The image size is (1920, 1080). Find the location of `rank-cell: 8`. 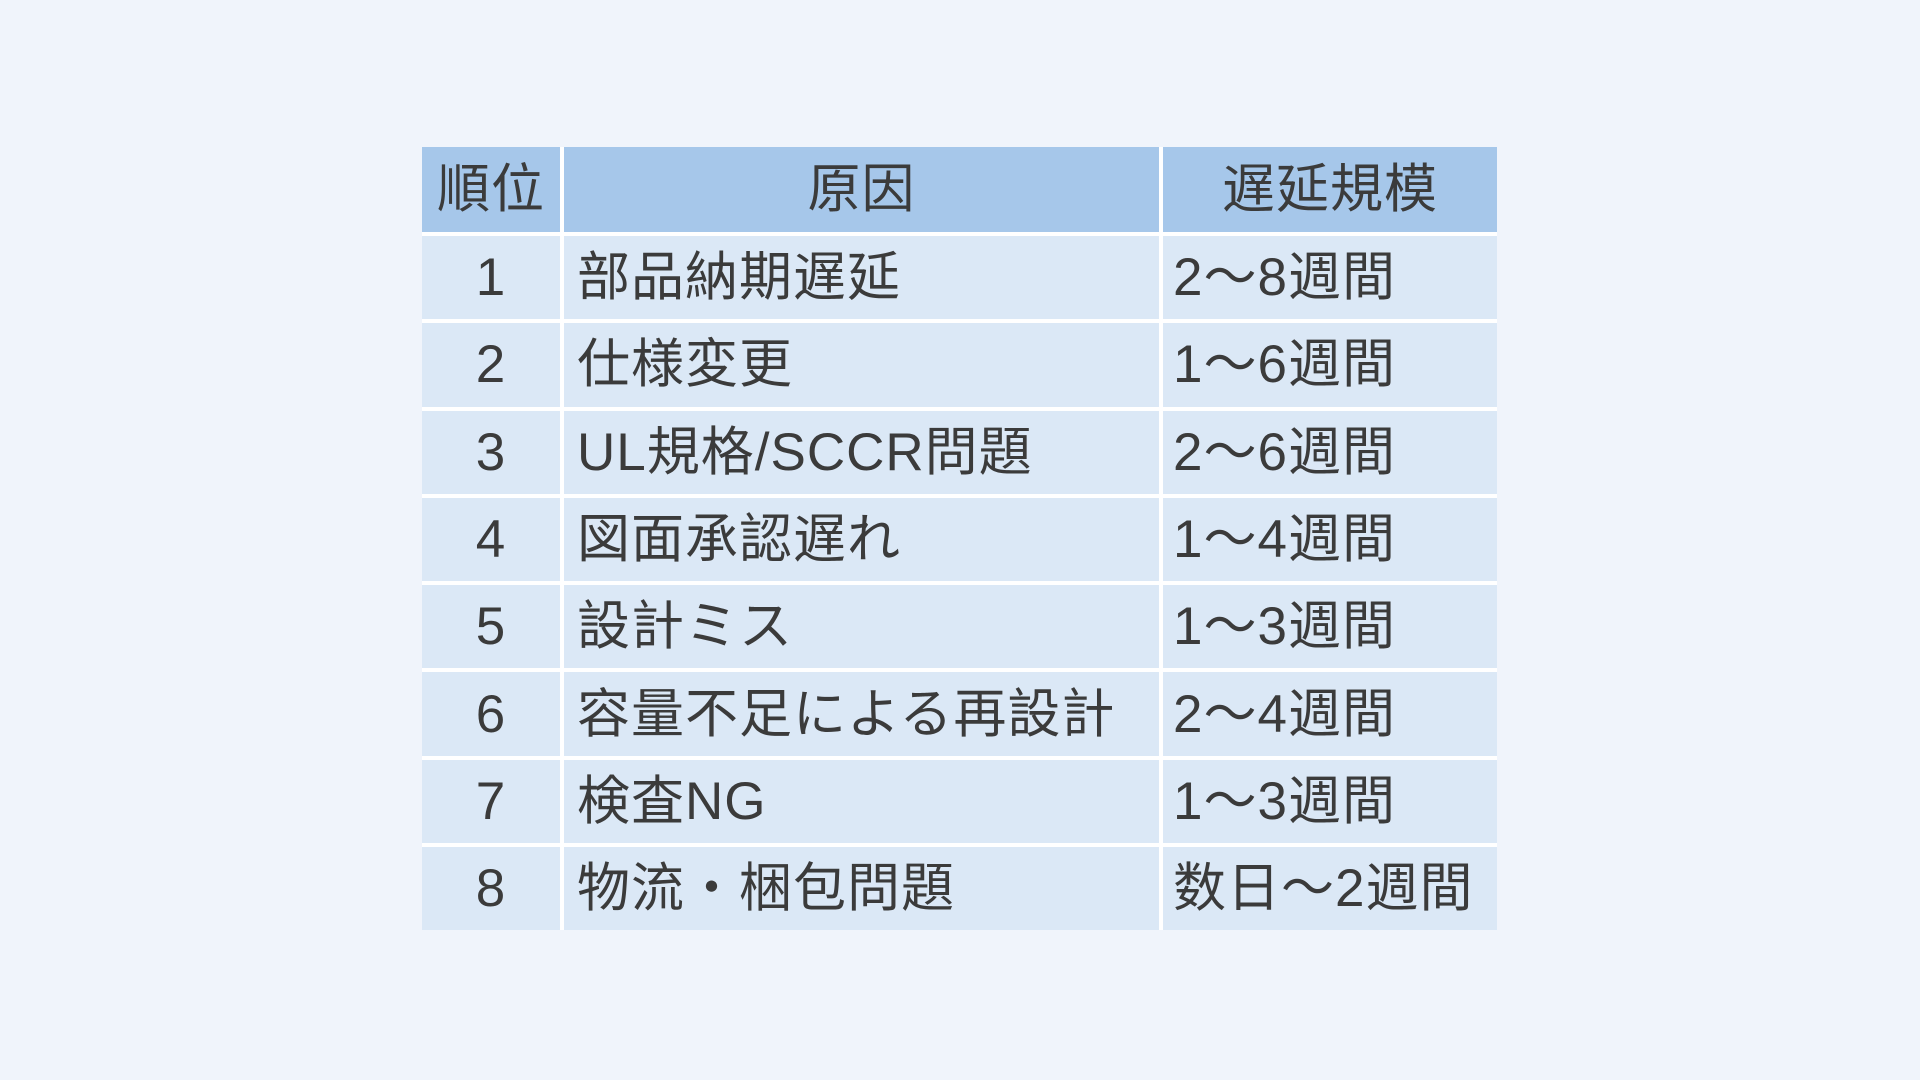

rank-cell: 8 is located at coordinates (491, 889).